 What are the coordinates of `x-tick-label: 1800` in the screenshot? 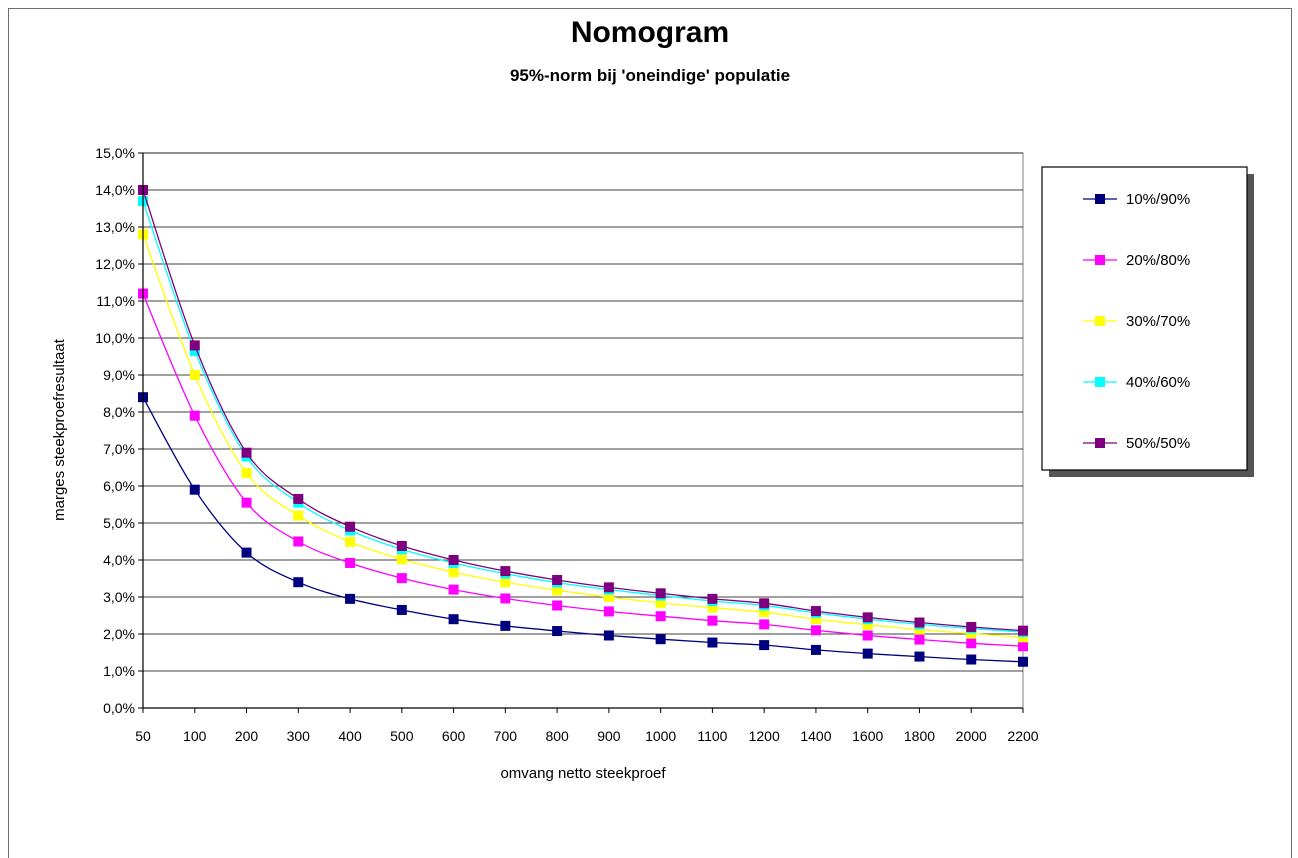 It's located at (919, 736).